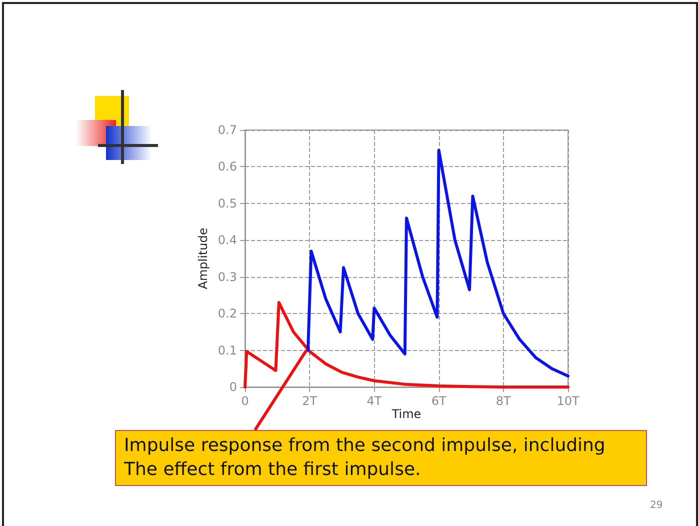 The width and height of the screenshot is (698, 526). What do you see at coordinates (439, 401) in the screenshot?
I see `x-tick-label: 6T` at bounding box center [439, 401].